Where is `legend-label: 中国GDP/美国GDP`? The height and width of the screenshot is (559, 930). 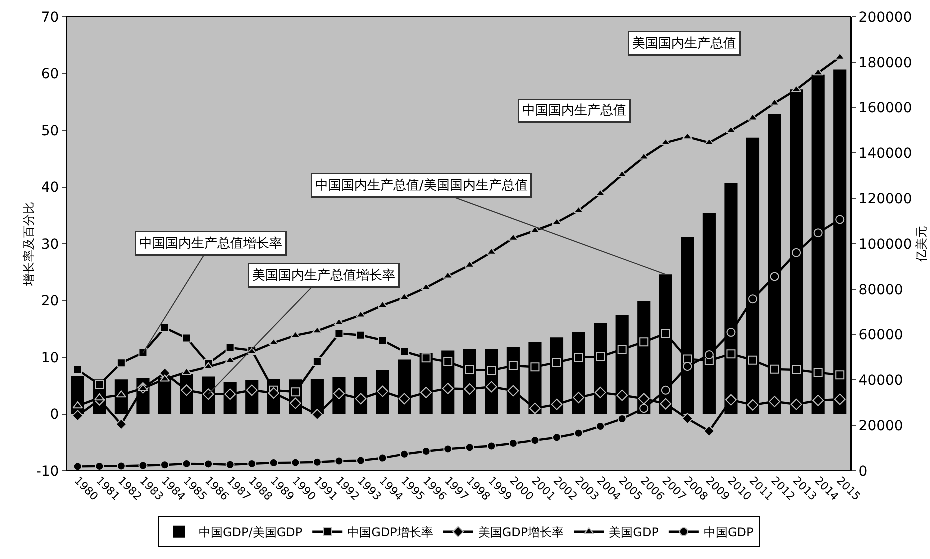 legend-label: 中国GDP/美国GDP is located at coordinates (251, 533).